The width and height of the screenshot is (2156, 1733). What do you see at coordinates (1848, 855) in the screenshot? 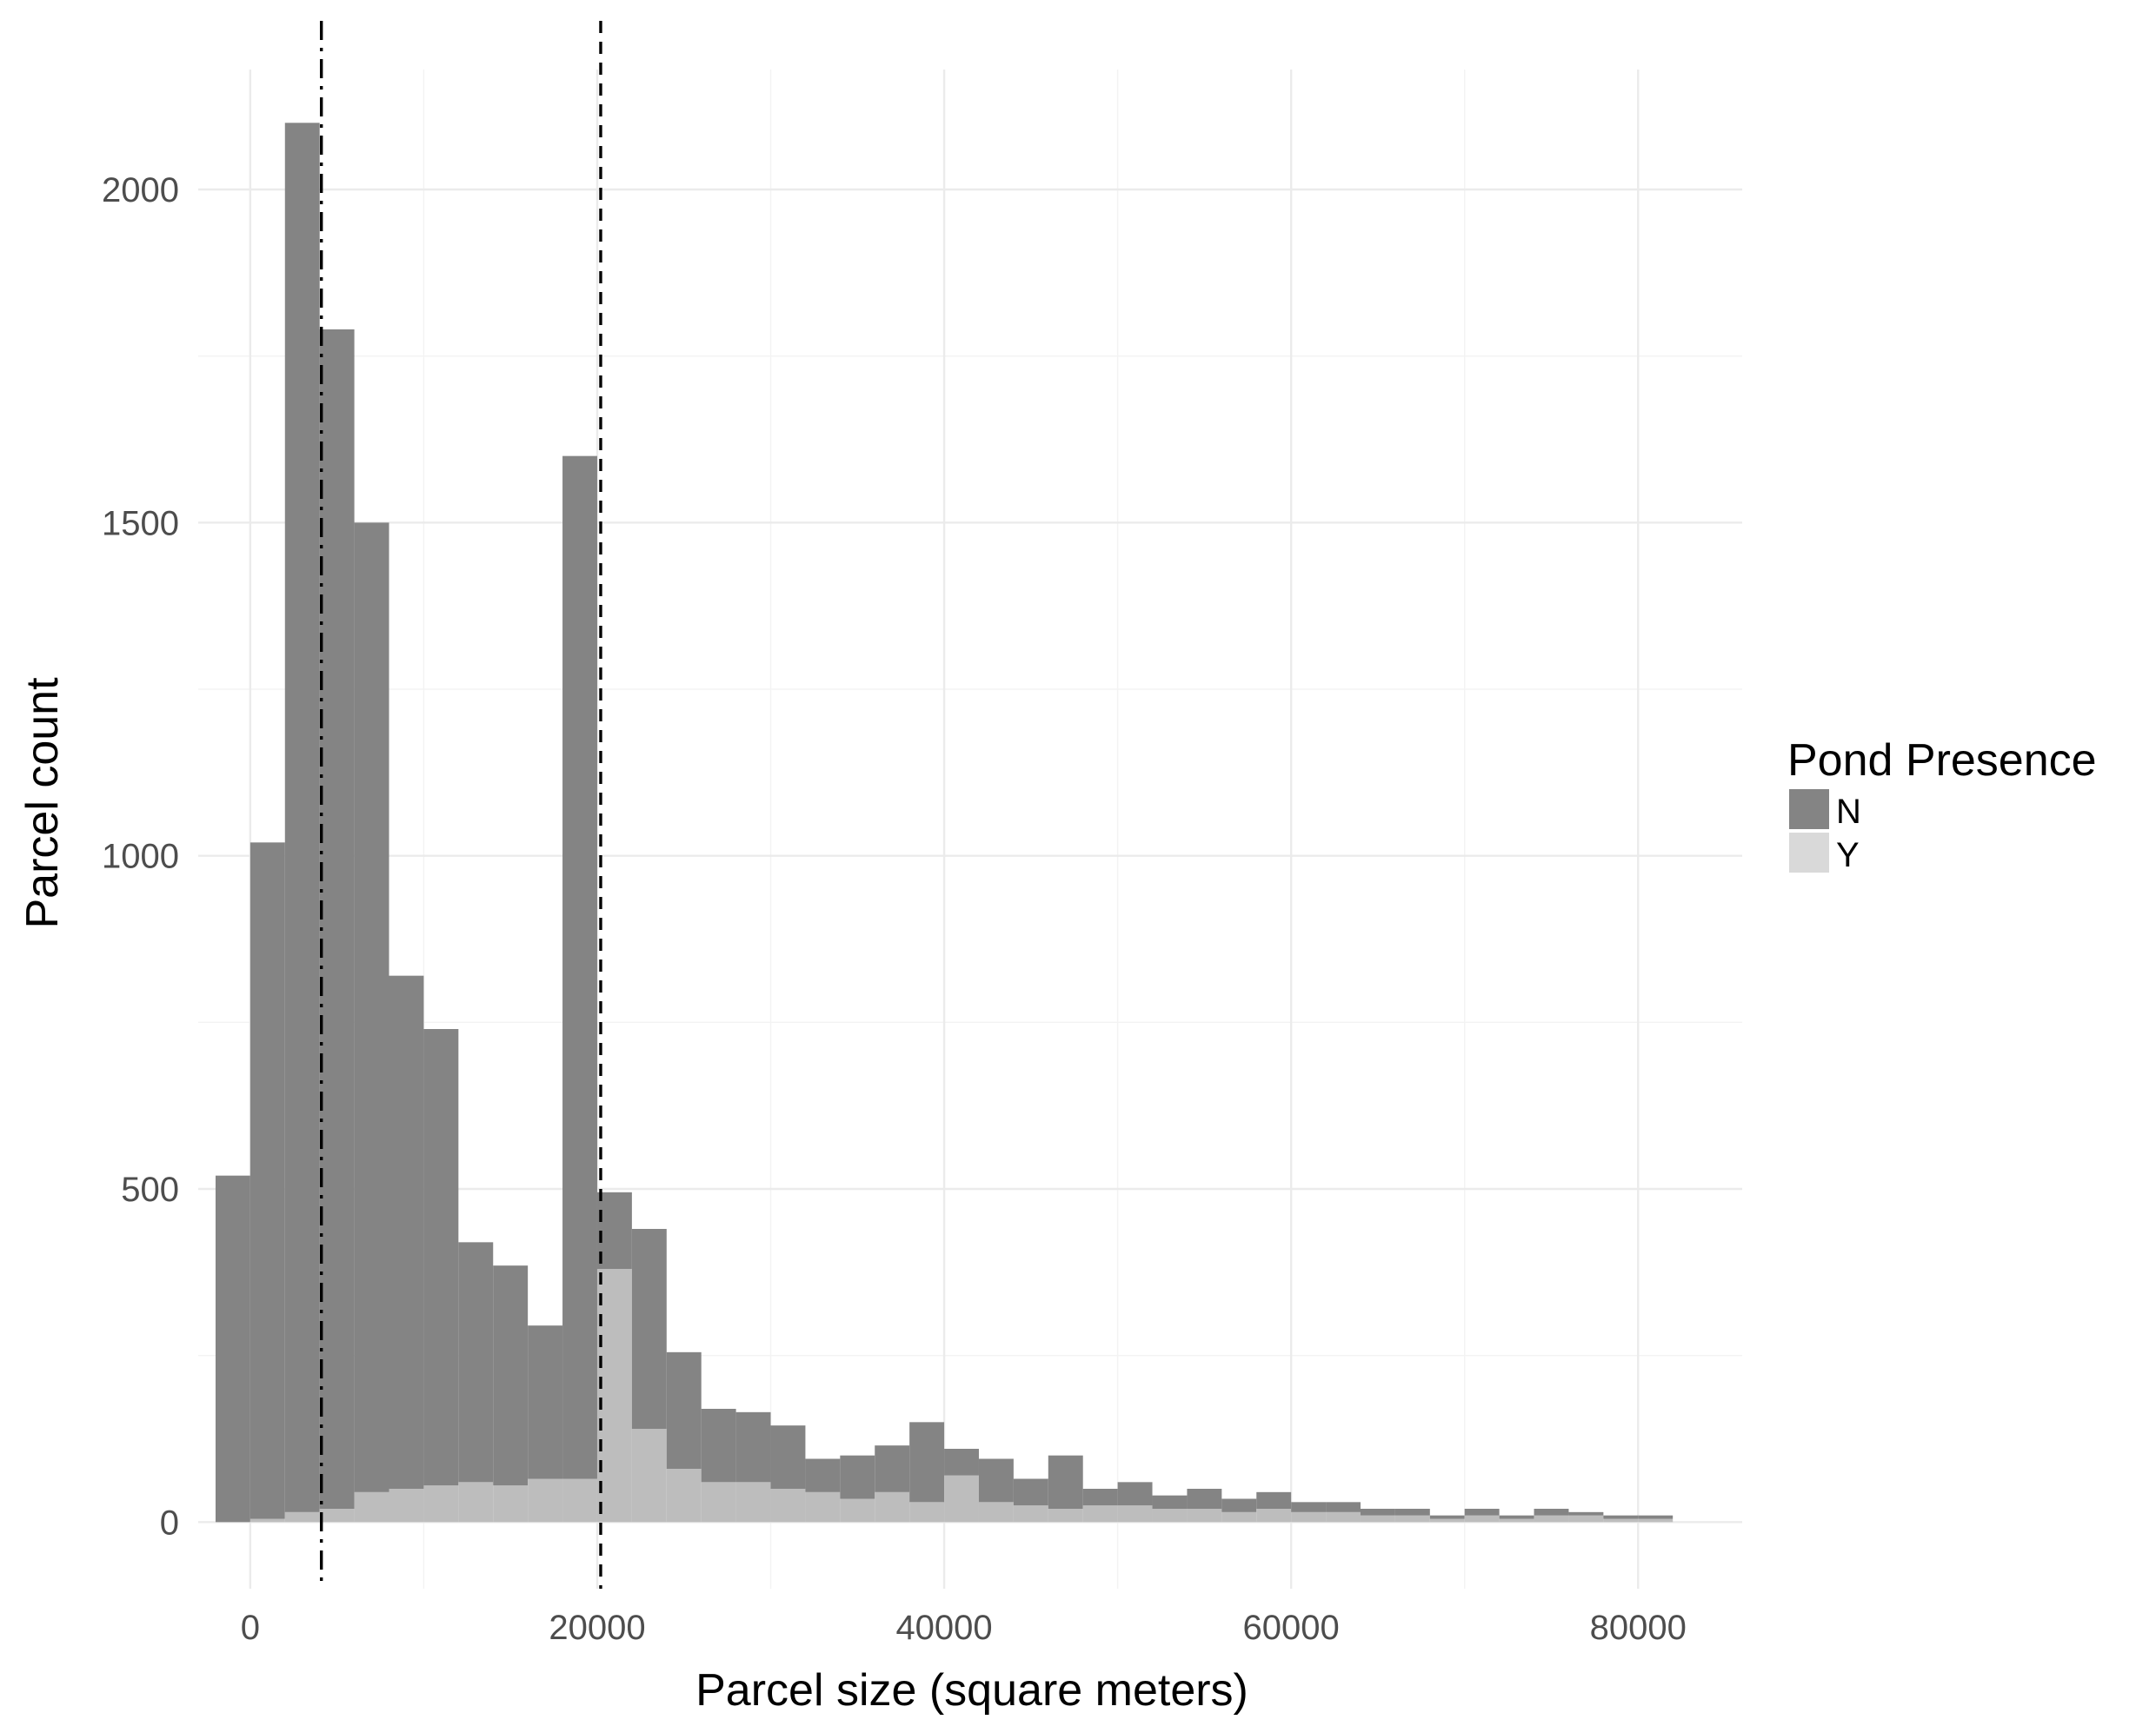
I see `legend-label-y: Y` at bounding box center [1848, 855].